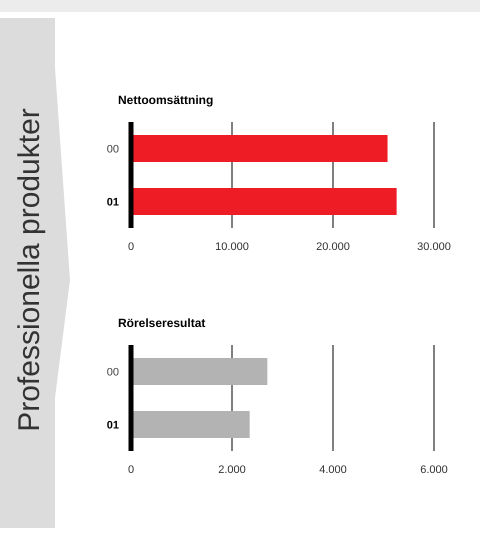 The height and width of the screenshot is (533, 480). Describe the element at coordinates (30, 270) in the screenshot. I see `text: Professionella produkter` at that location.